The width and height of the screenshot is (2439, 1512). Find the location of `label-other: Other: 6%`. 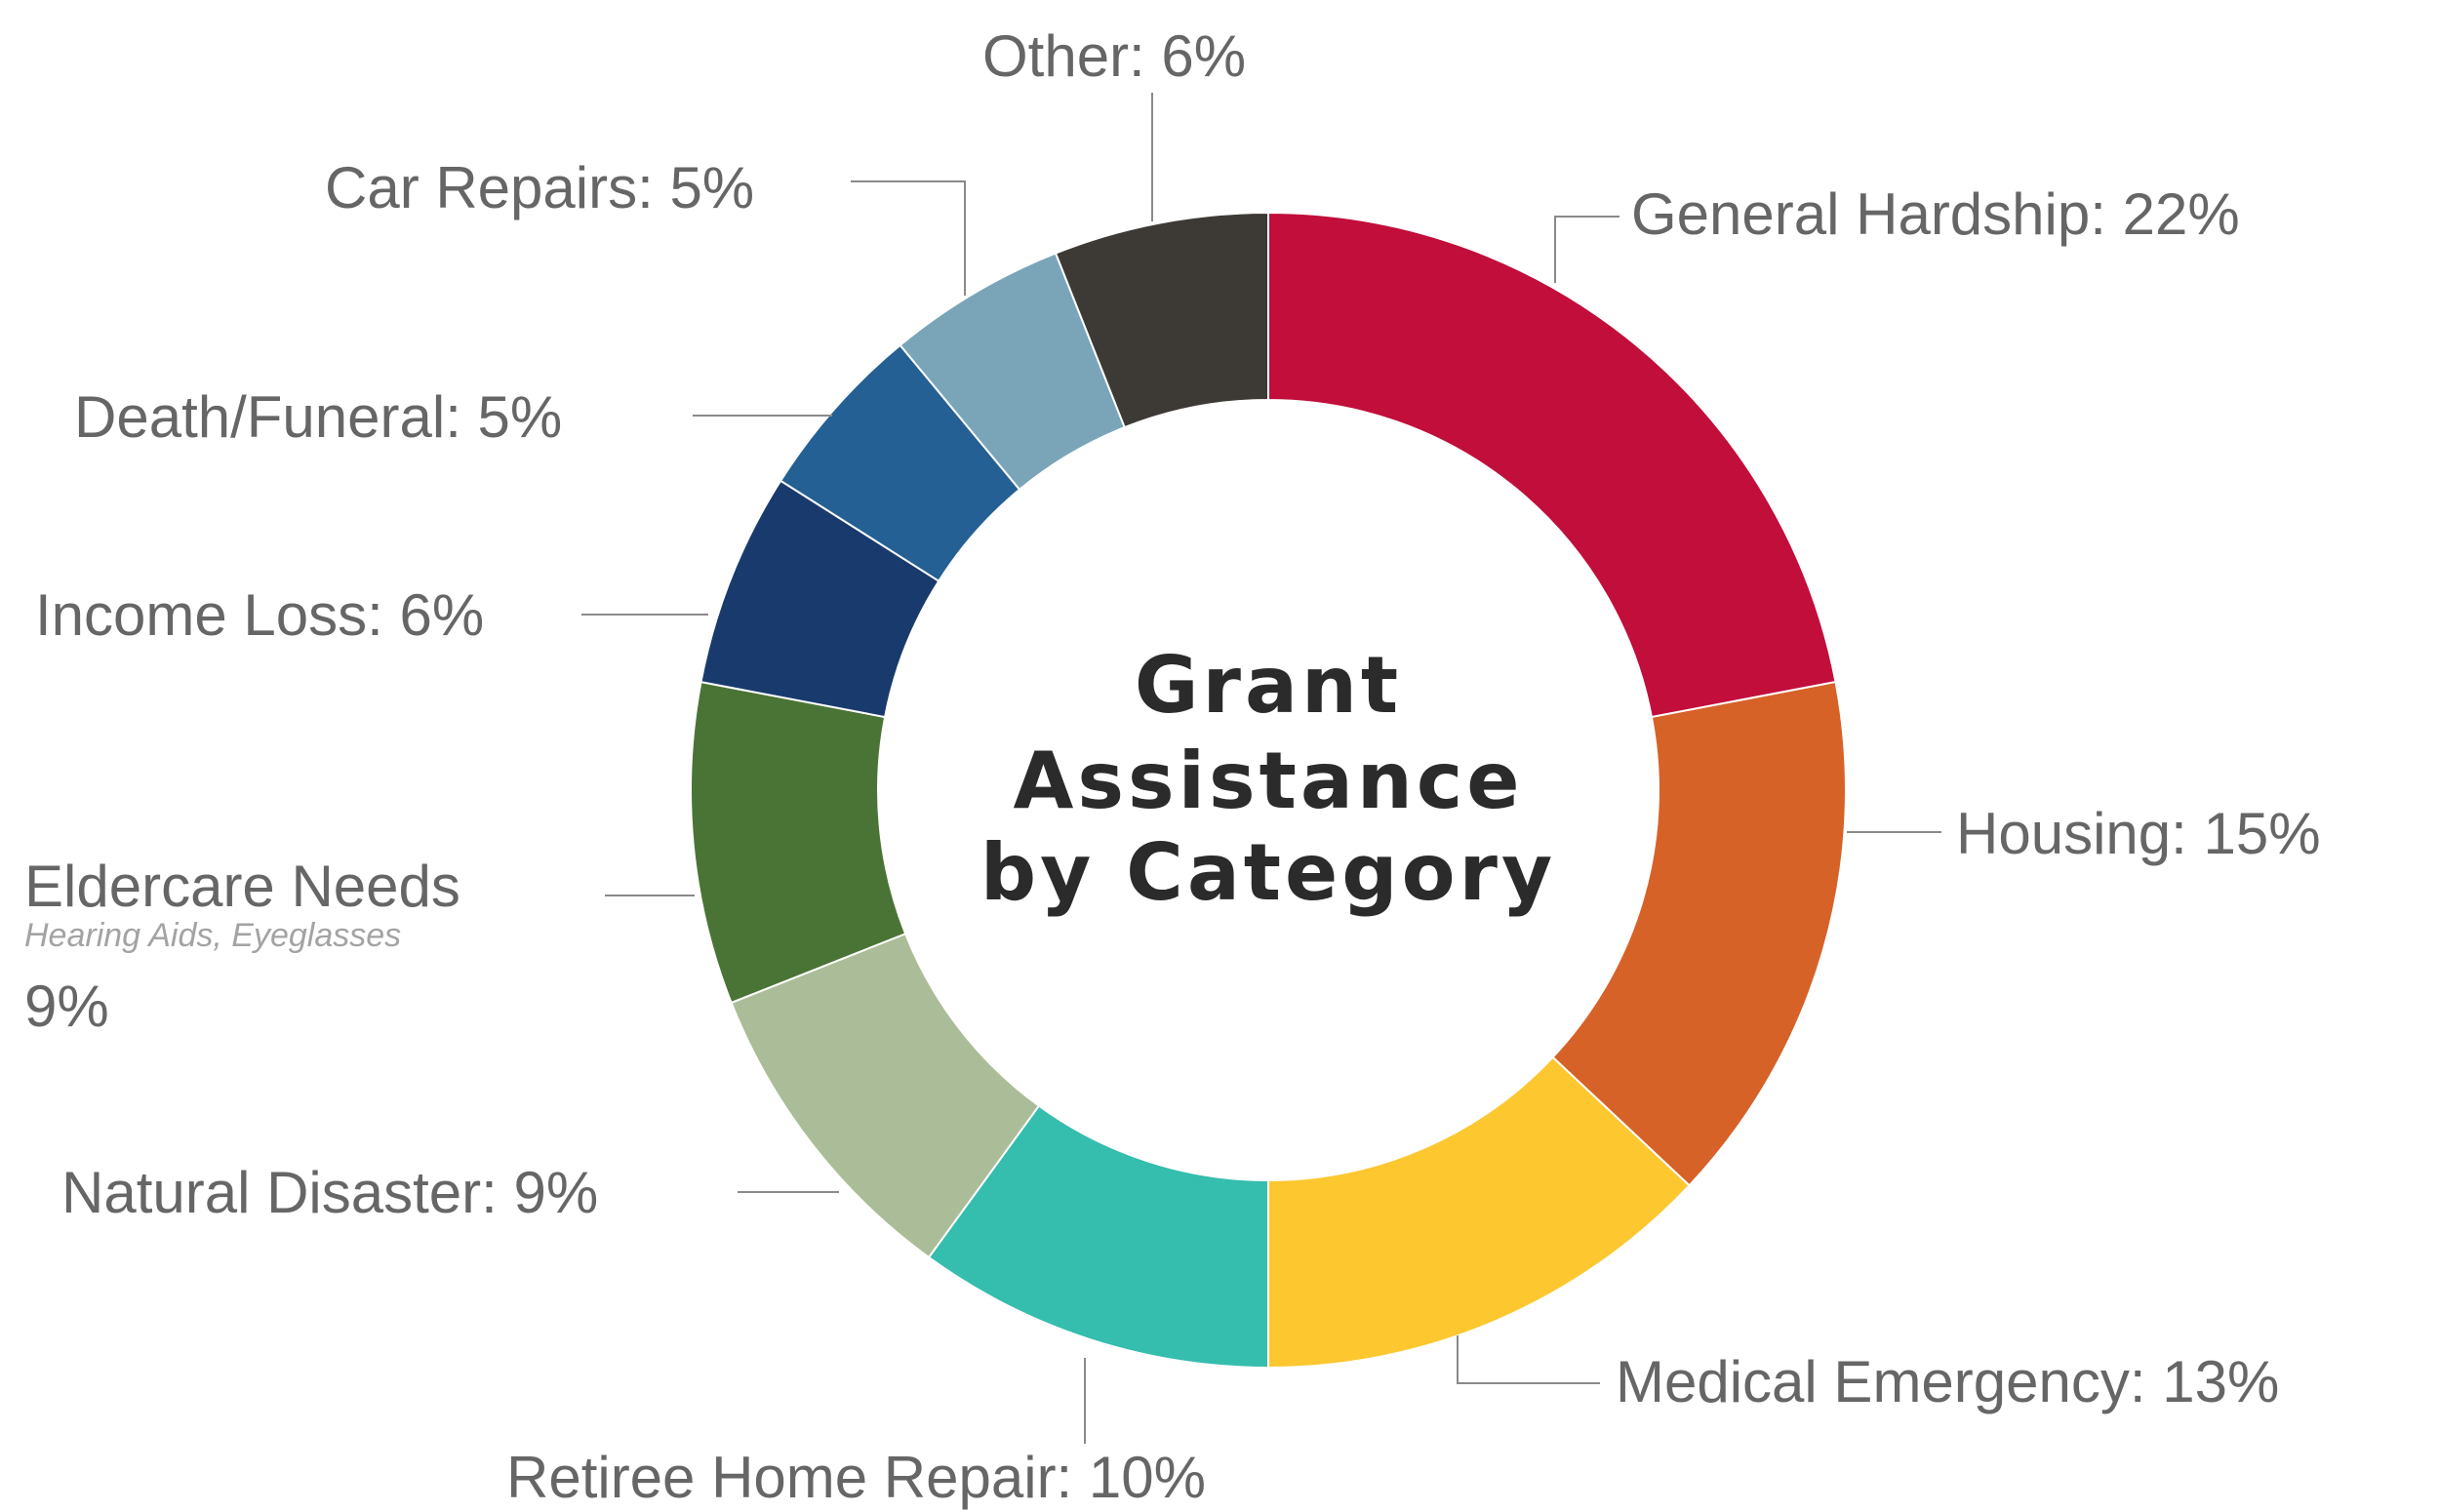

label-other: Other: 6% is located at coordinates (1114, 56).